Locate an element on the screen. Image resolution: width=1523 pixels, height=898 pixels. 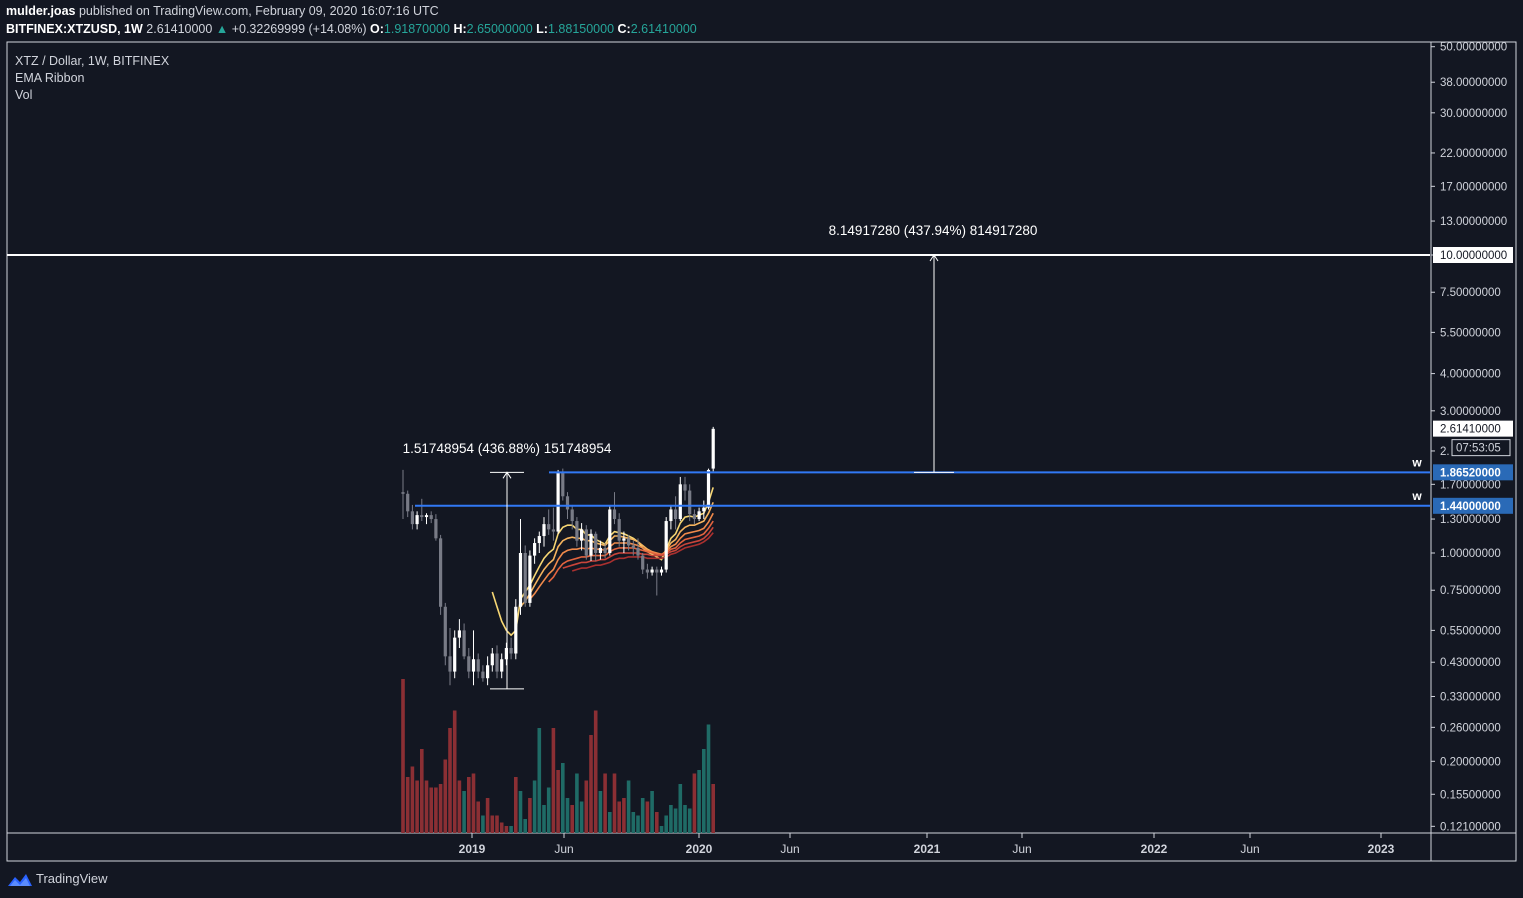
y-tick-label: 50.00000000 is located at coordinates (1473, 48).